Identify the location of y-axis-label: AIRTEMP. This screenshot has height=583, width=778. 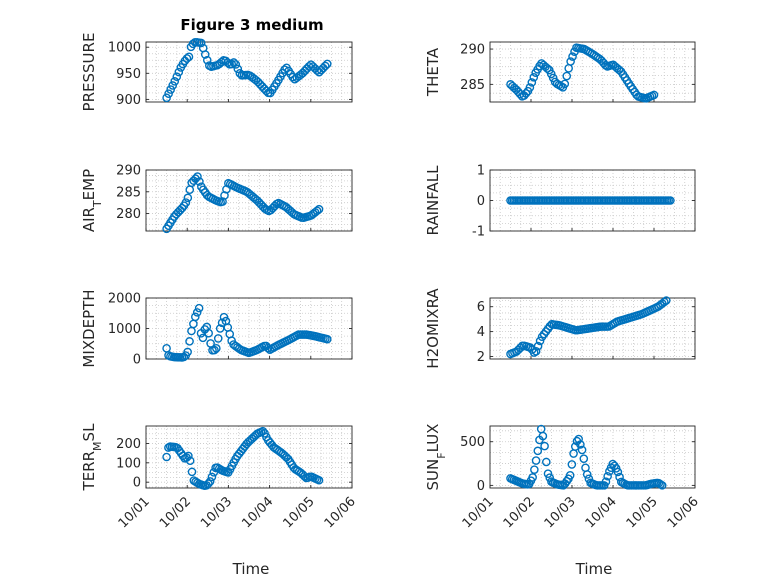
(92, 200).